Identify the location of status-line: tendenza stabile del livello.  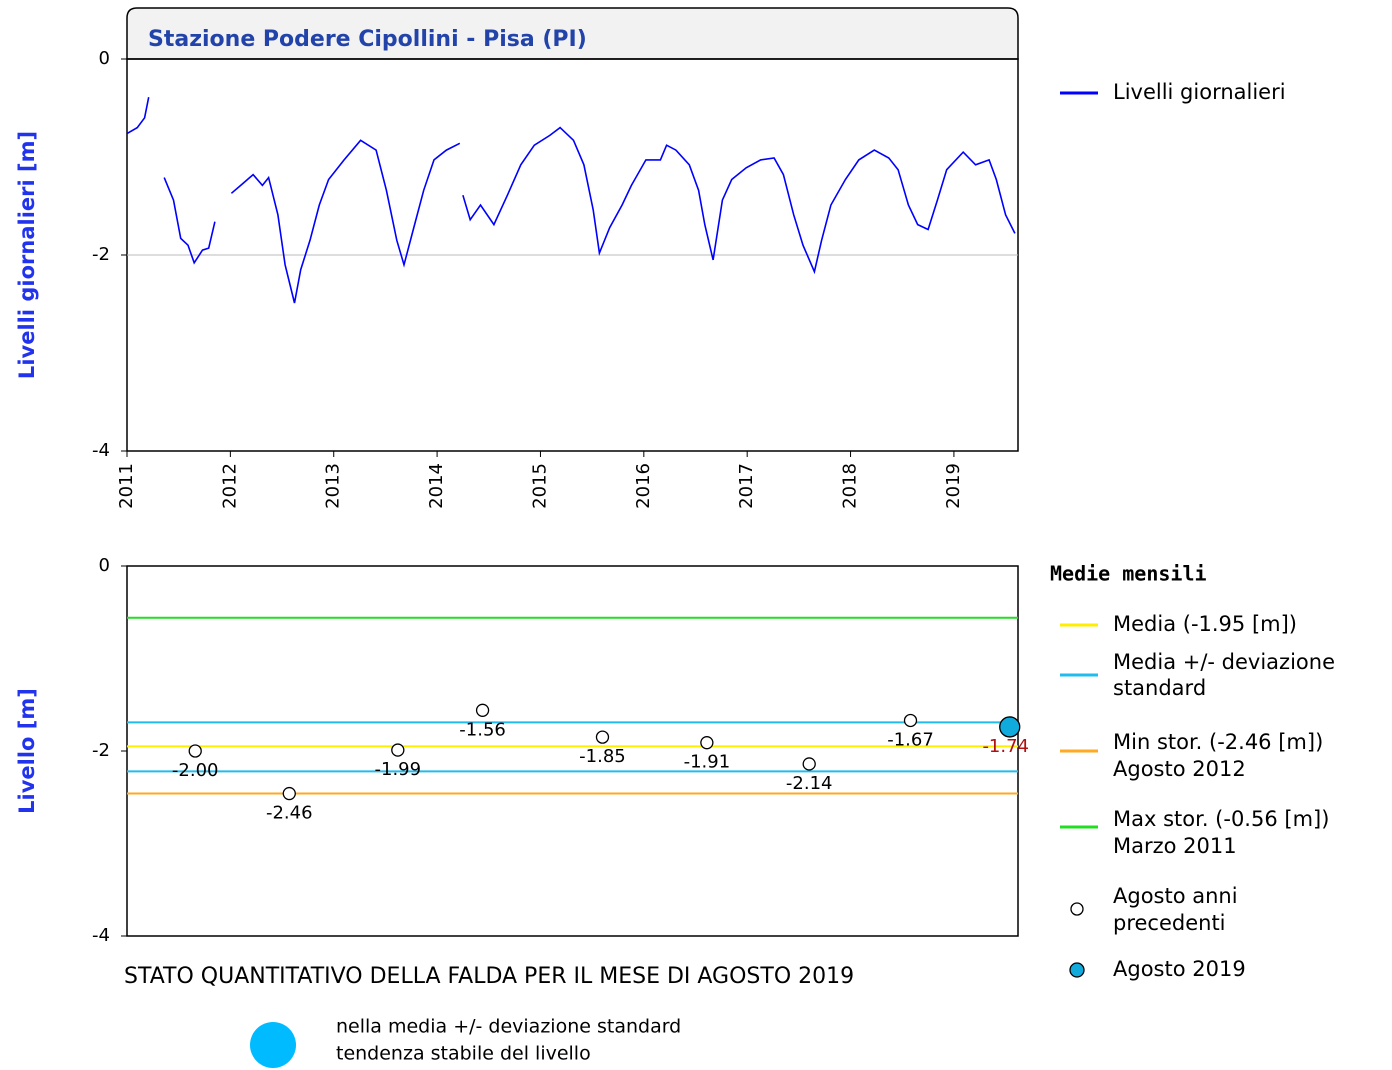
(463, 1054).